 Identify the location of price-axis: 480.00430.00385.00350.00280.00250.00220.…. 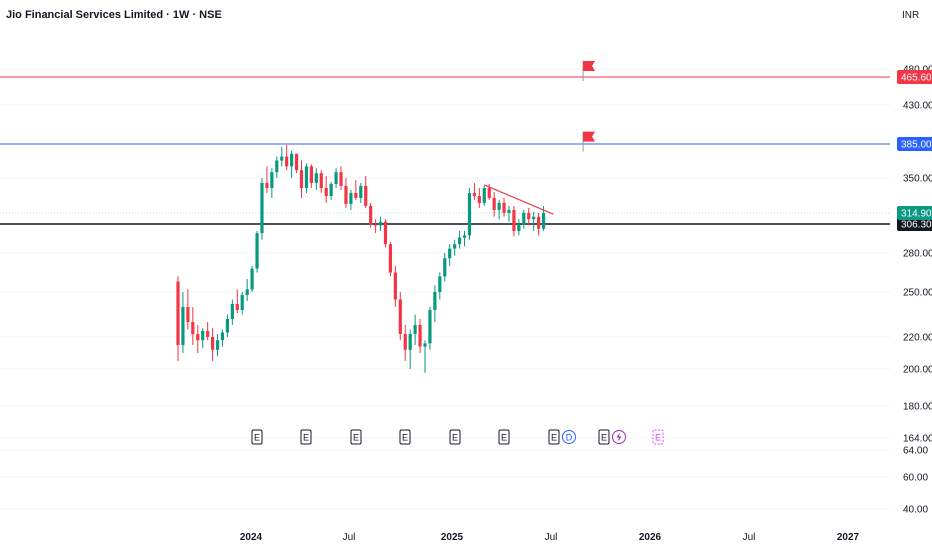
(914, 290).